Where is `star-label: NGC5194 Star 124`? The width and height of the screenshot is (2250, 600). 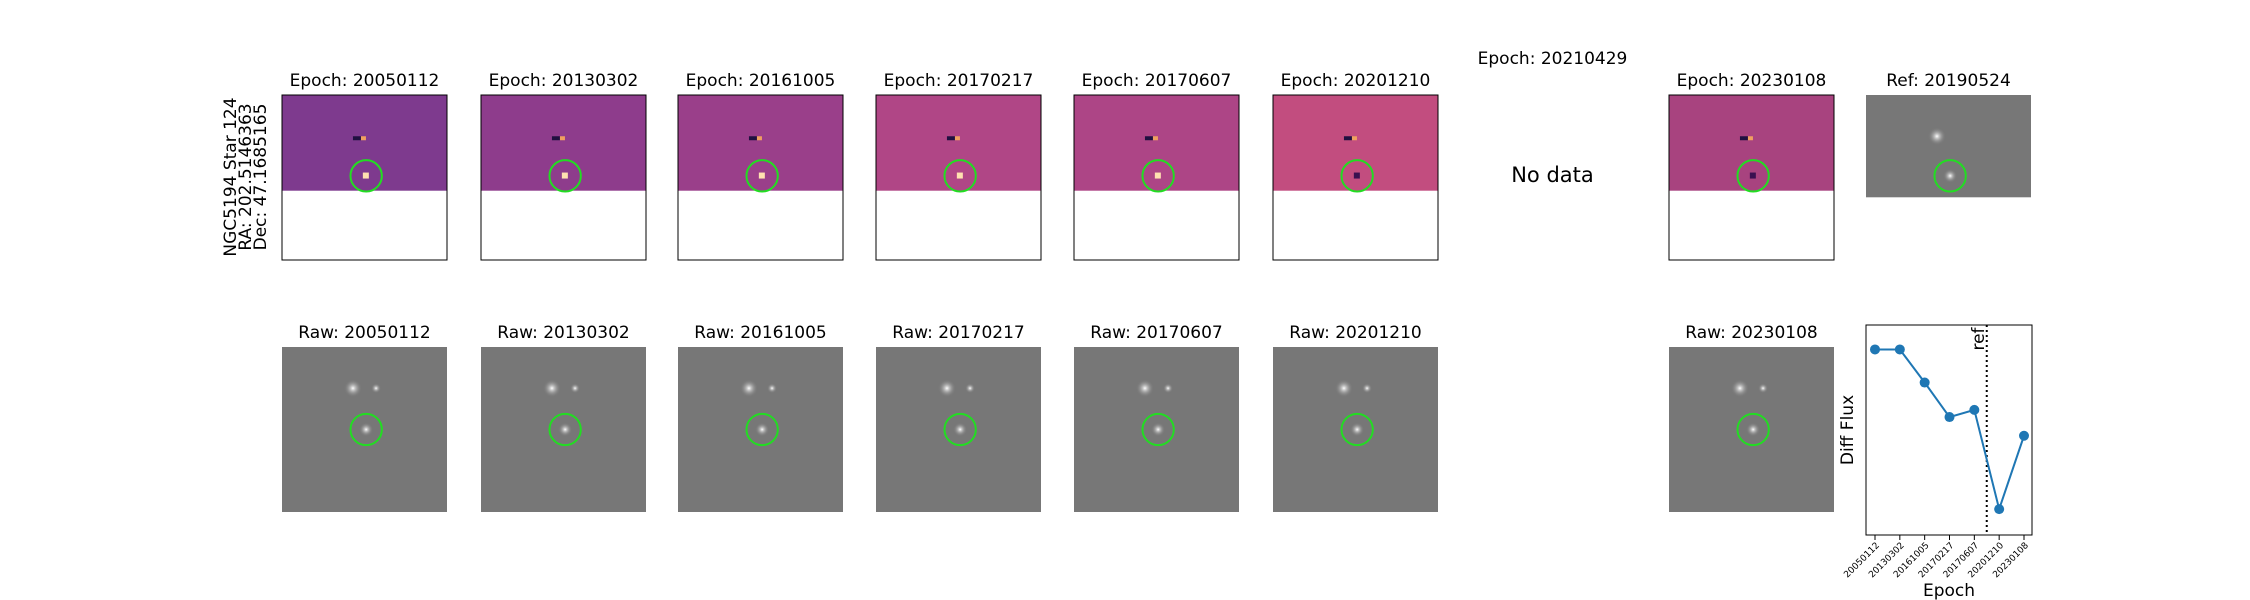
star-label: NGC5194 Star 124 is located at coordinates (231, 176).